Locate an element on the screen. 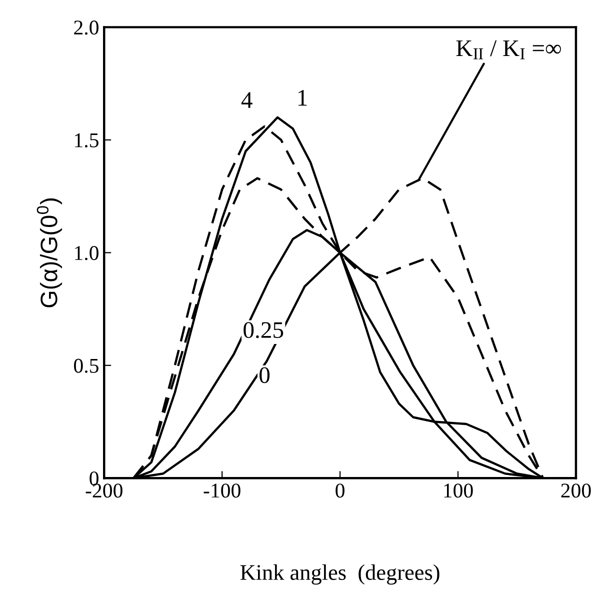 The width and height of the screenshot is (595, 591). x-tick-label: 200 is located at coordinates (576, 491).